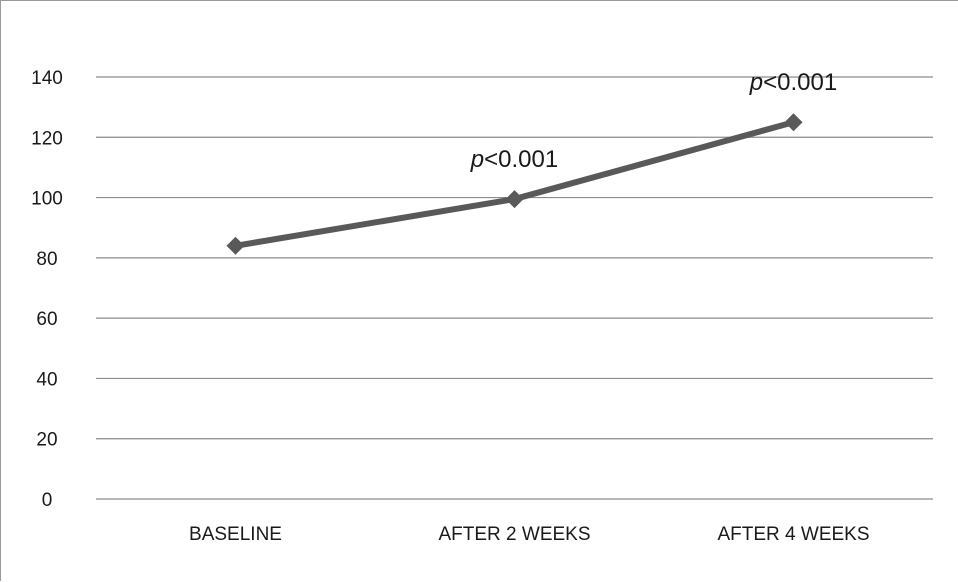 Image resolution: width=958 pixels, height=582 pixels. I want to click on x-category-label: BASELINE, so click(235, 534).